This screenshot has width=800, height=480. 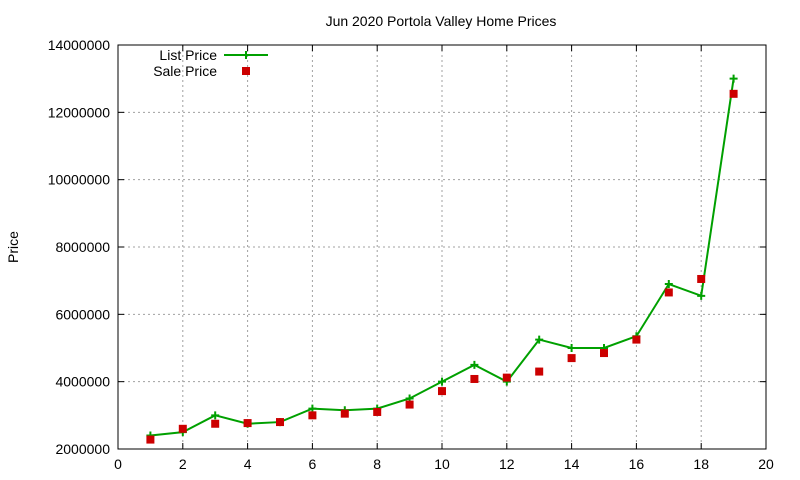 What do you see at coordinates (188, 55) in the screenshot?
I see `legend-label-list-price: List Price` at bounding box center [188, 55].